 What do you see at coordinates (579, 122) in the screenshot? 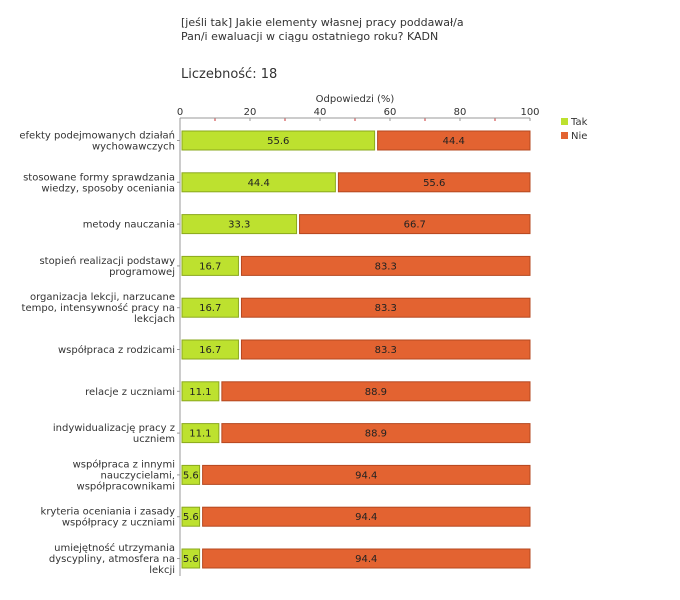
I see `legend-label-tak: Tak` at bounding box center [579, 122].